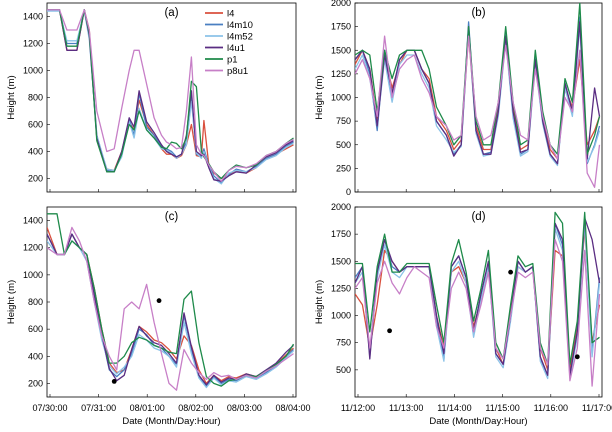  Describe the element at coordinates (232, 60) in the screenshot. I see `legend-label: p1` at that location.